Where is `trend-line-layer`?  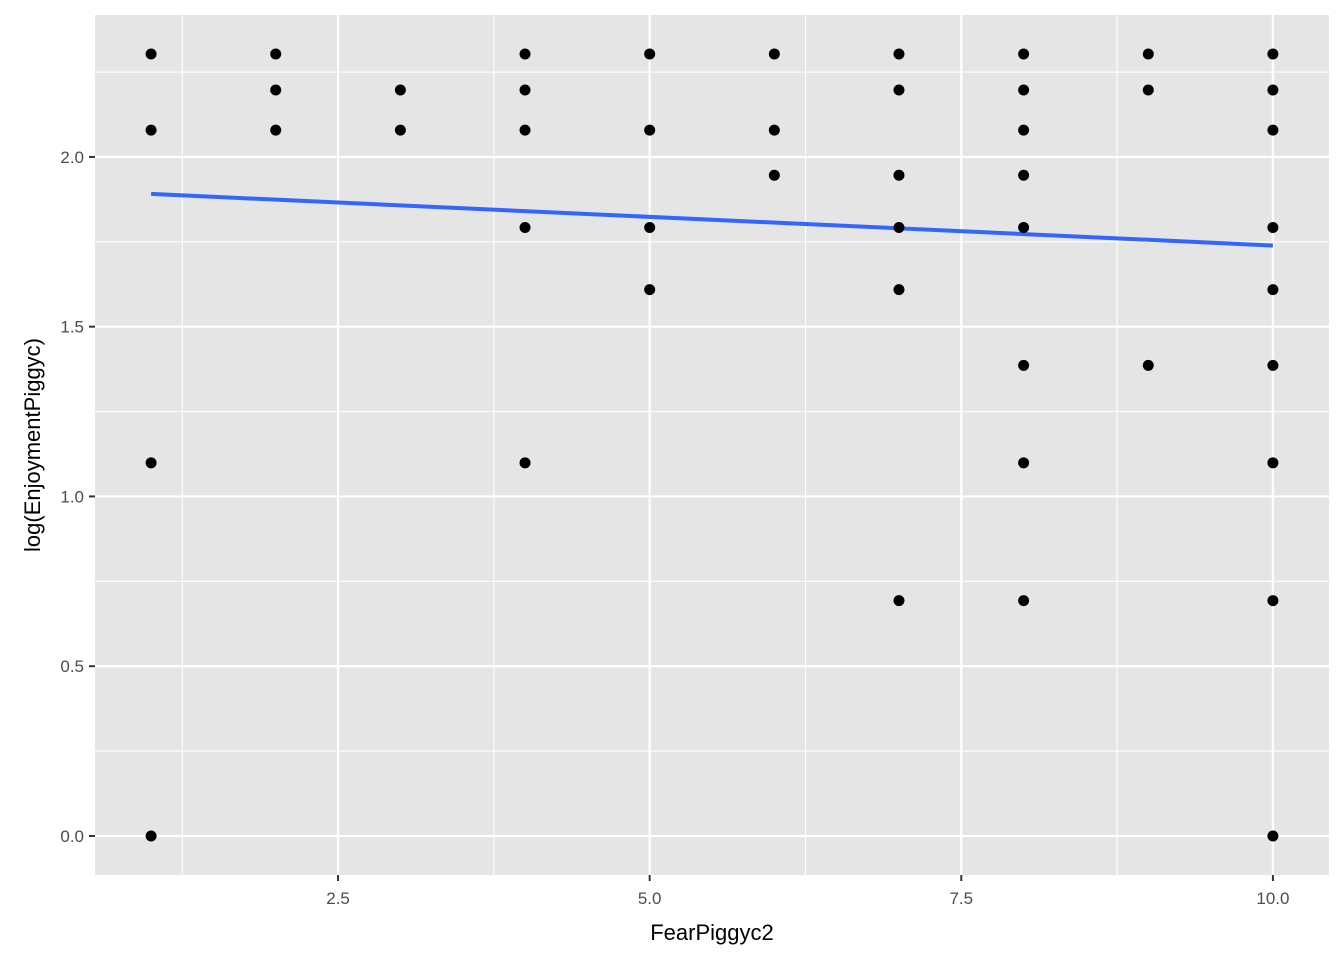 trend-line-layer is located at coordinates (712, 219).